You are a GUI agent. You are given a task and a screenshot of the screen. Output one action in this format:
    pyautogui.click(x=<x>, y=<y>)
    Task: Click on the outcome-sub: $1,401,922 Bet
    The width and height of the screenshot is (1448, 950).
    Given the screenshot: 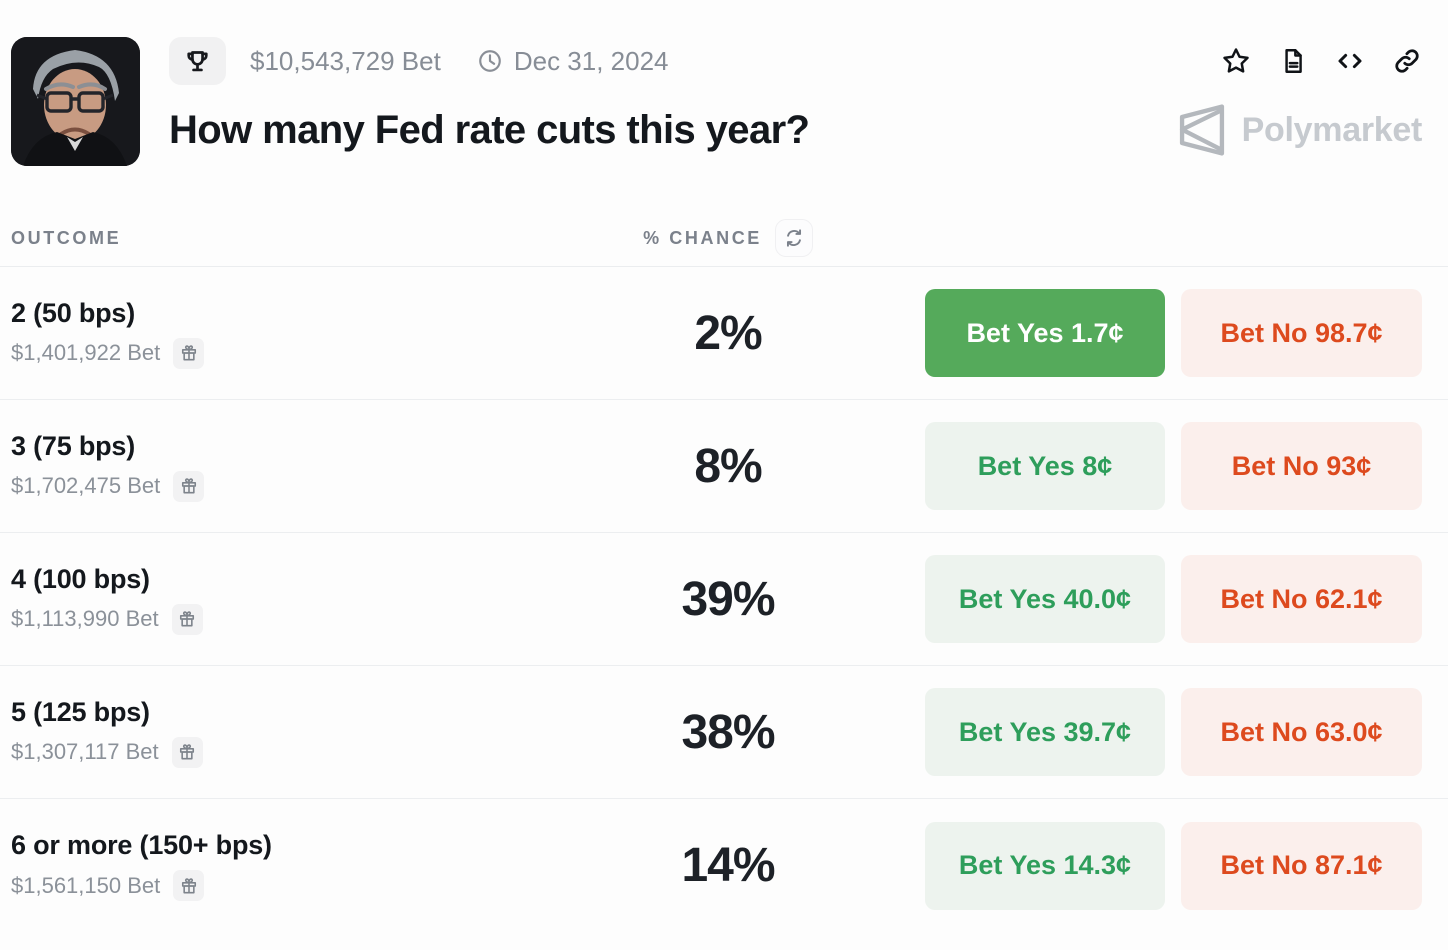 What is the action you would take?
    pyautogui.click(x=271, y=353)
    